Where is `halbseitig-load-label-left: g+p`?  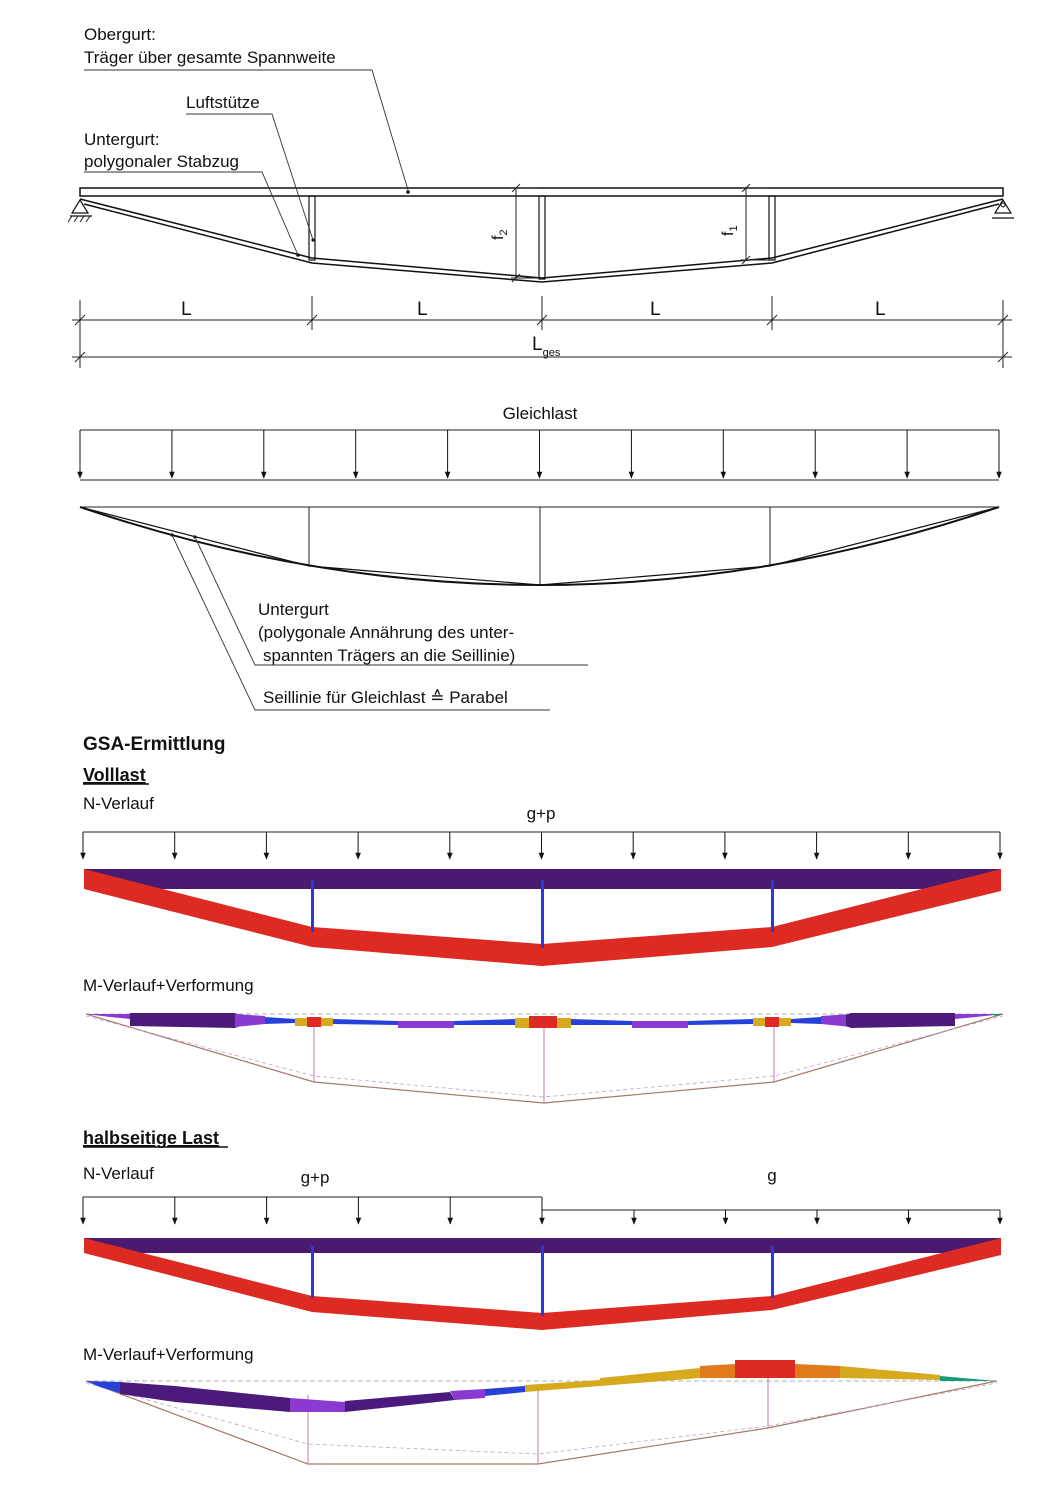 halbseitig-load-label-left: g+p is located at coordinates (315, 1177).